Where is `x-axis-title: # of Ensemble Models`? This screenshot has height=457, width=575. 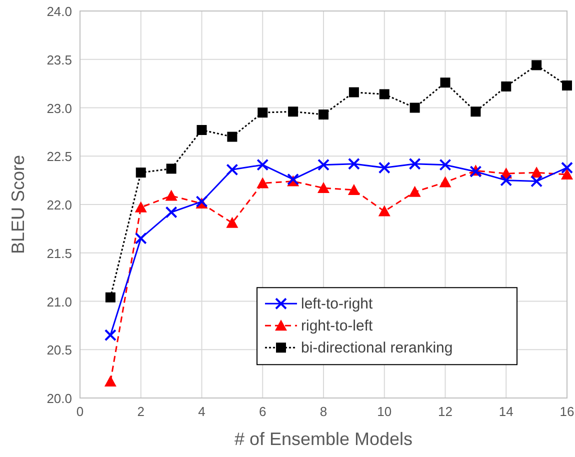
x-axis-title: # of Ensemble Models is located at coordinates (323, 439).